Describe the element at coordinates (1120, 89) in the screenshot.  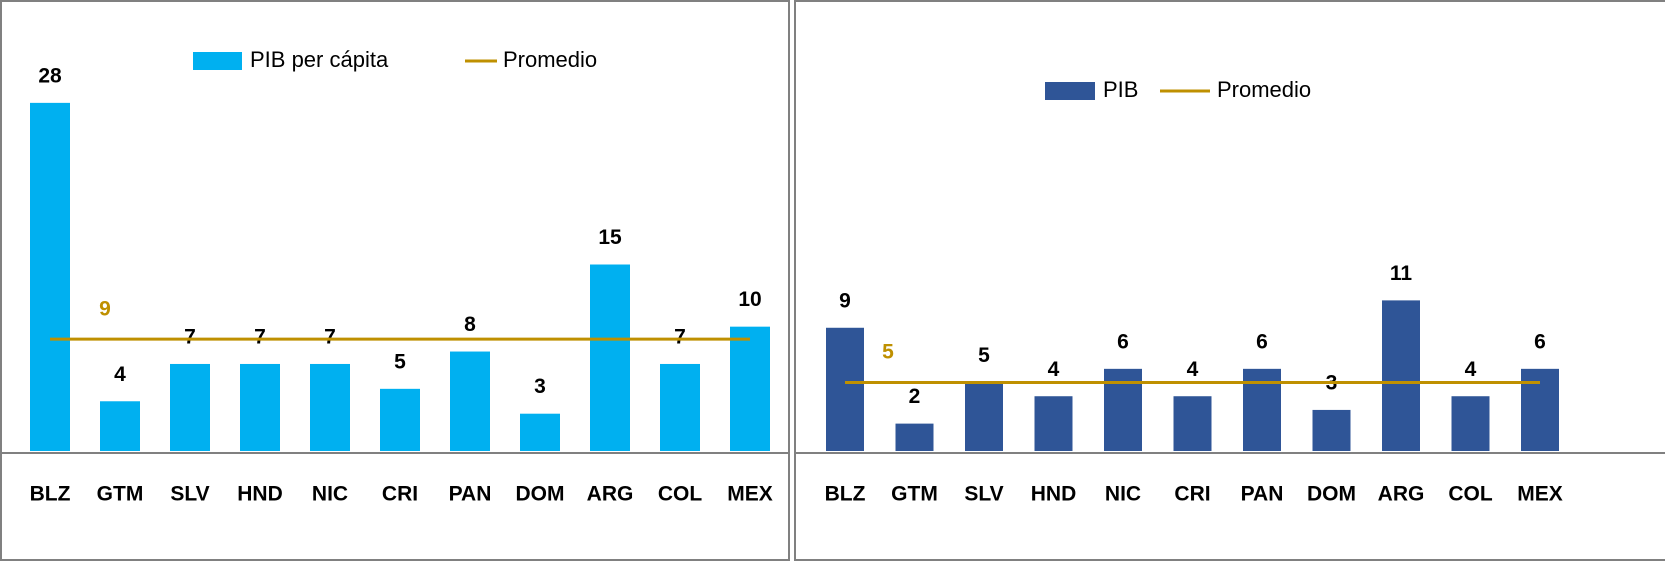
I see `legend-label: PIB` at that location.